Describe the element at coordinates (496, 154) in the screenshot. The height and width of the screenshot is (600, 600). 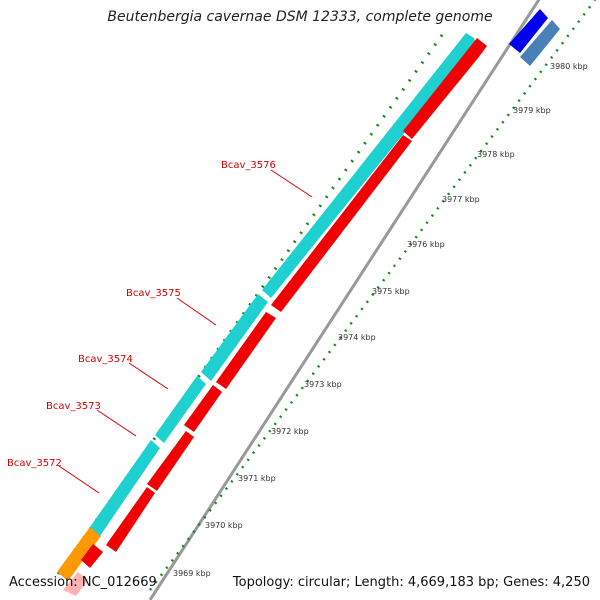
I see `scale-label: 3978 kbp` at that location.